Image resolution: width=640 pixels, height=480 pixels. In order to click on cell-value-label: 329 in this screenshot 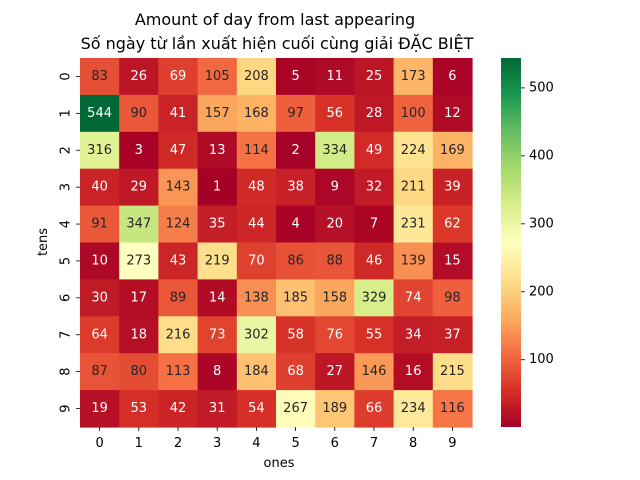, I will do `click(374, 297)`.